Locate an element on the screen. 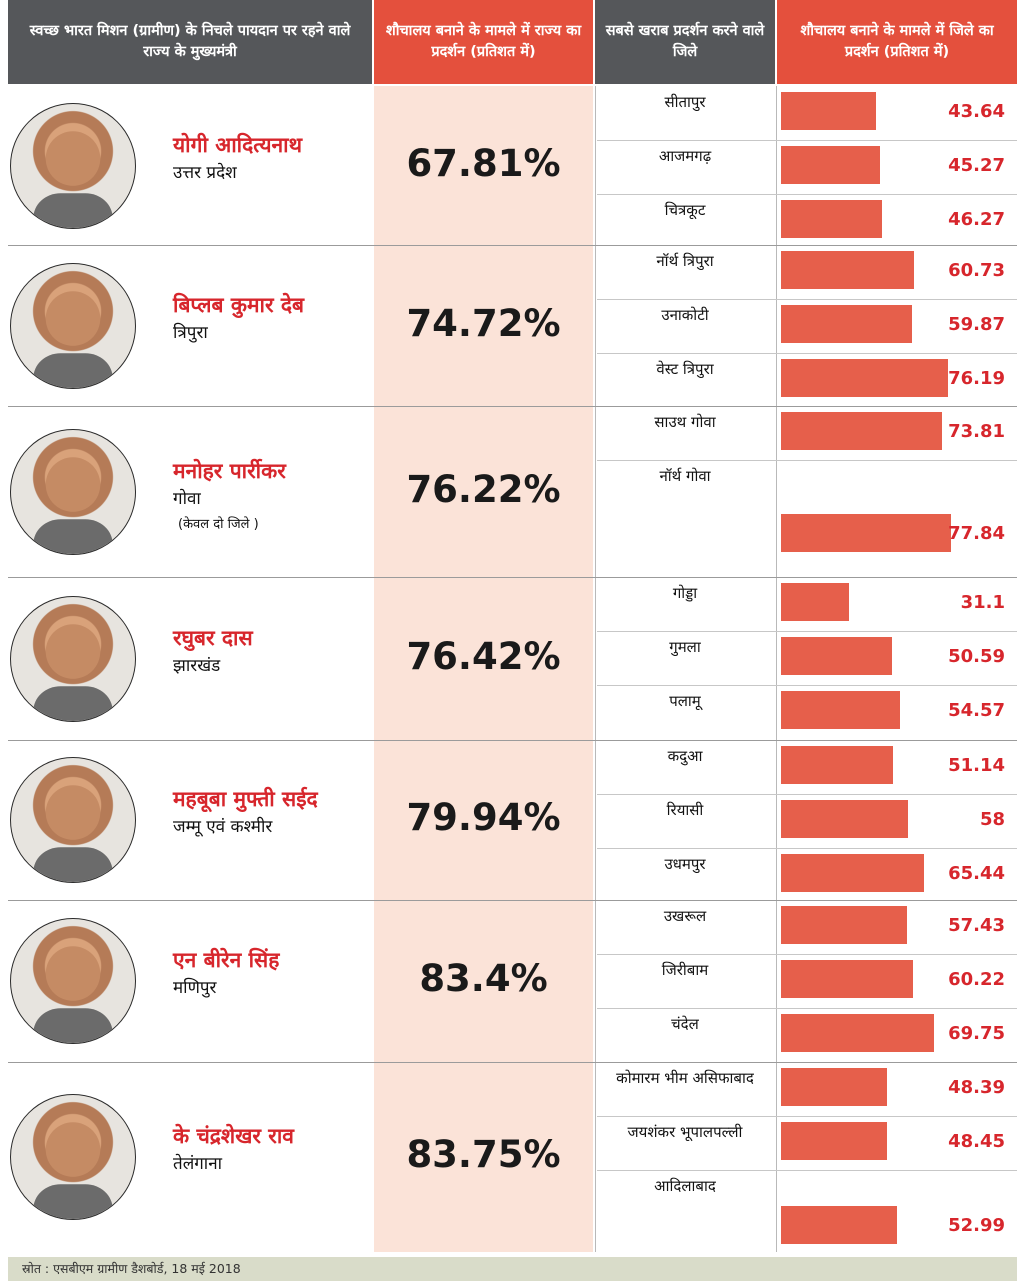 This screenshot has height=1285, width=1024. district-value: 45.27 is located at coordinates (976, 165).